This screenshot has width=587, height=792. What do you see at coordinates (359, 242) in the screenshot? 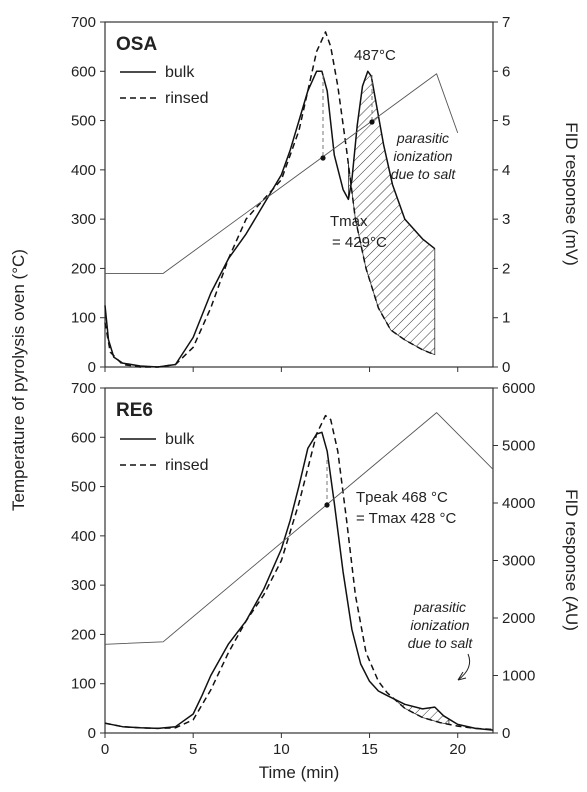
I see `annotation-tmax-value: = 429°C` at bounding box center [359, 242].